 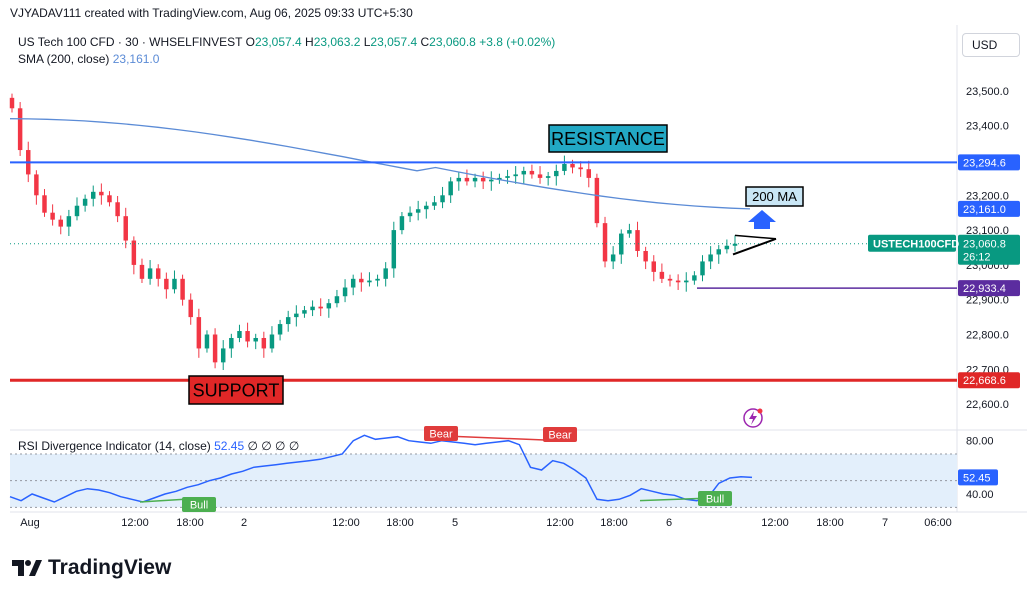 I want to click on open-value: 23,057.4, so click(x=280, y=42).